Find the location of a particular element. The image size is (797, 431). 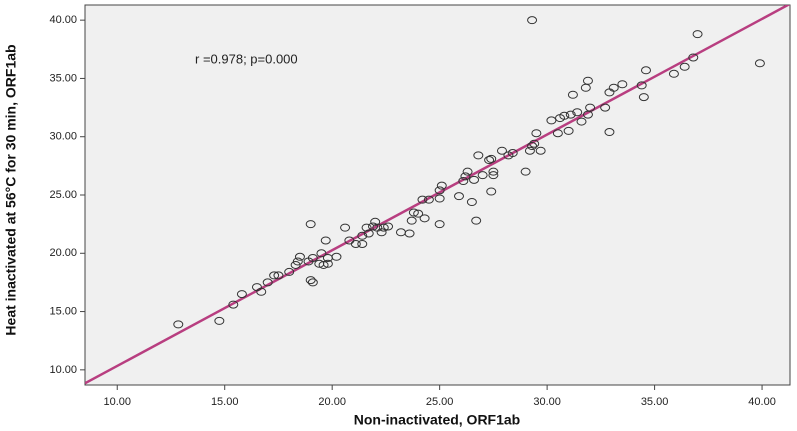

y-tick-label: 40.00 is located at coordinates (63, 20).